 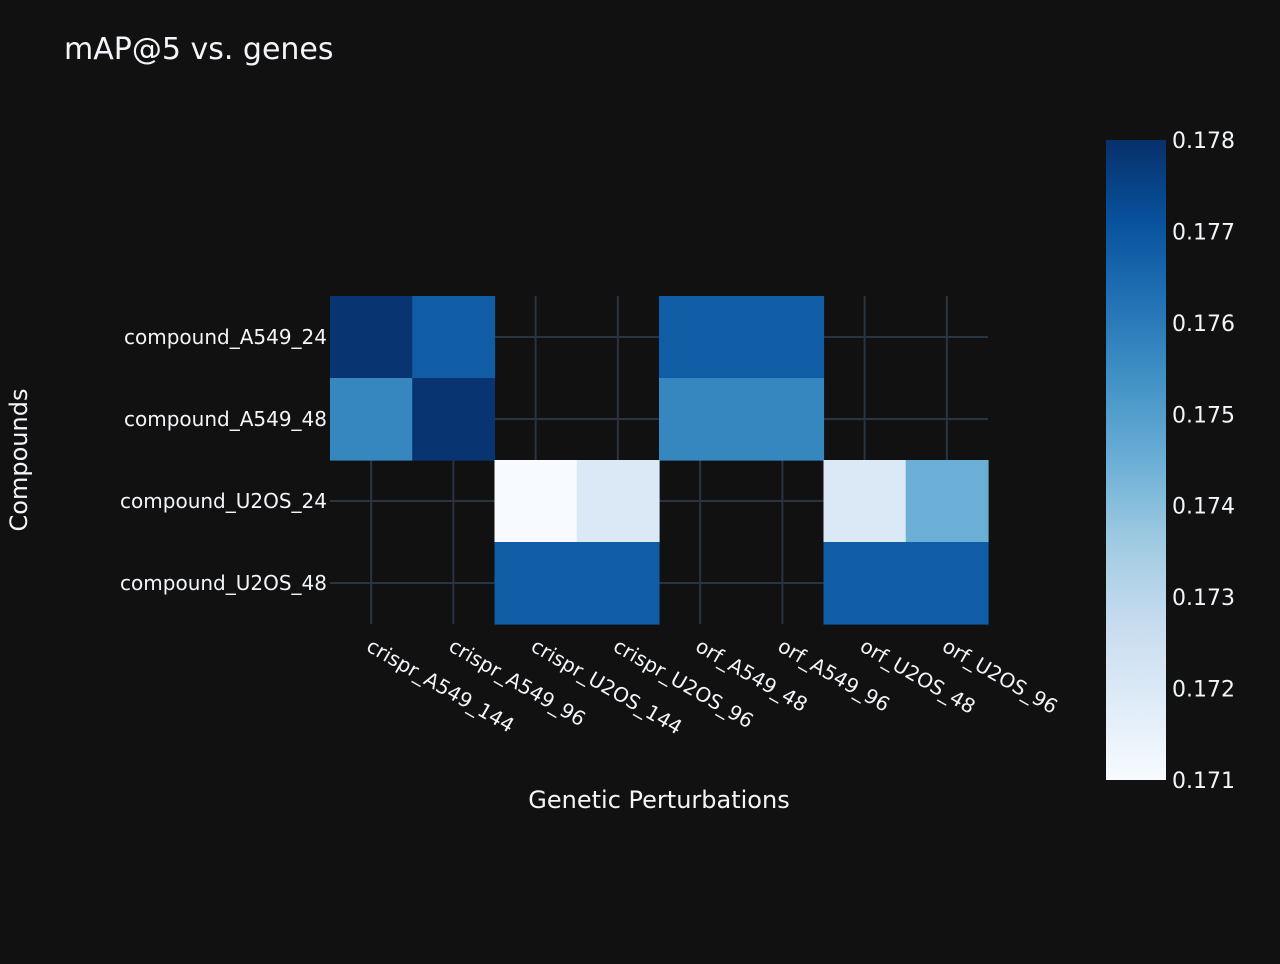 What do you see at coordinates (1203, 461) in the screenshot?
I see `colorbar-ticks: 0.178 0.177 0.176 0.175 0.174 0.173 0.172 0.171` at bounding box center [1203, 461].